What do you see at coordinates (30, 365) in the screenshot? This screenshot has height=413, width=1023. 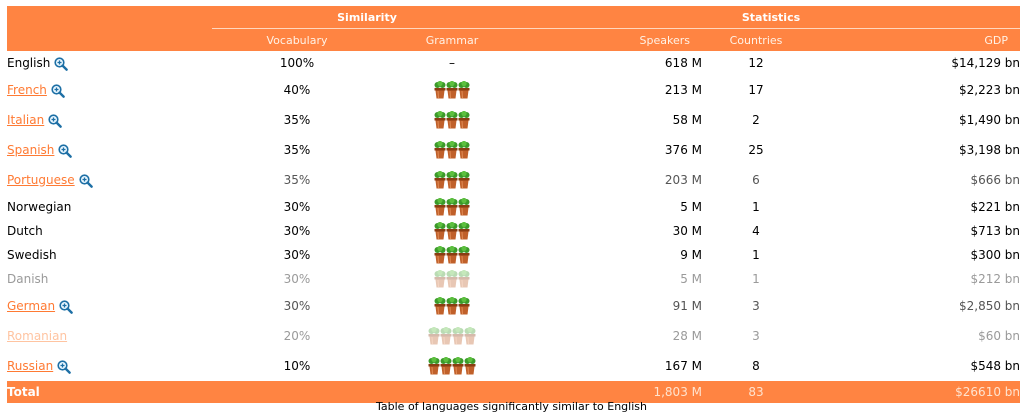 I see `language-link: Russian` at bounding box center [30, 365].